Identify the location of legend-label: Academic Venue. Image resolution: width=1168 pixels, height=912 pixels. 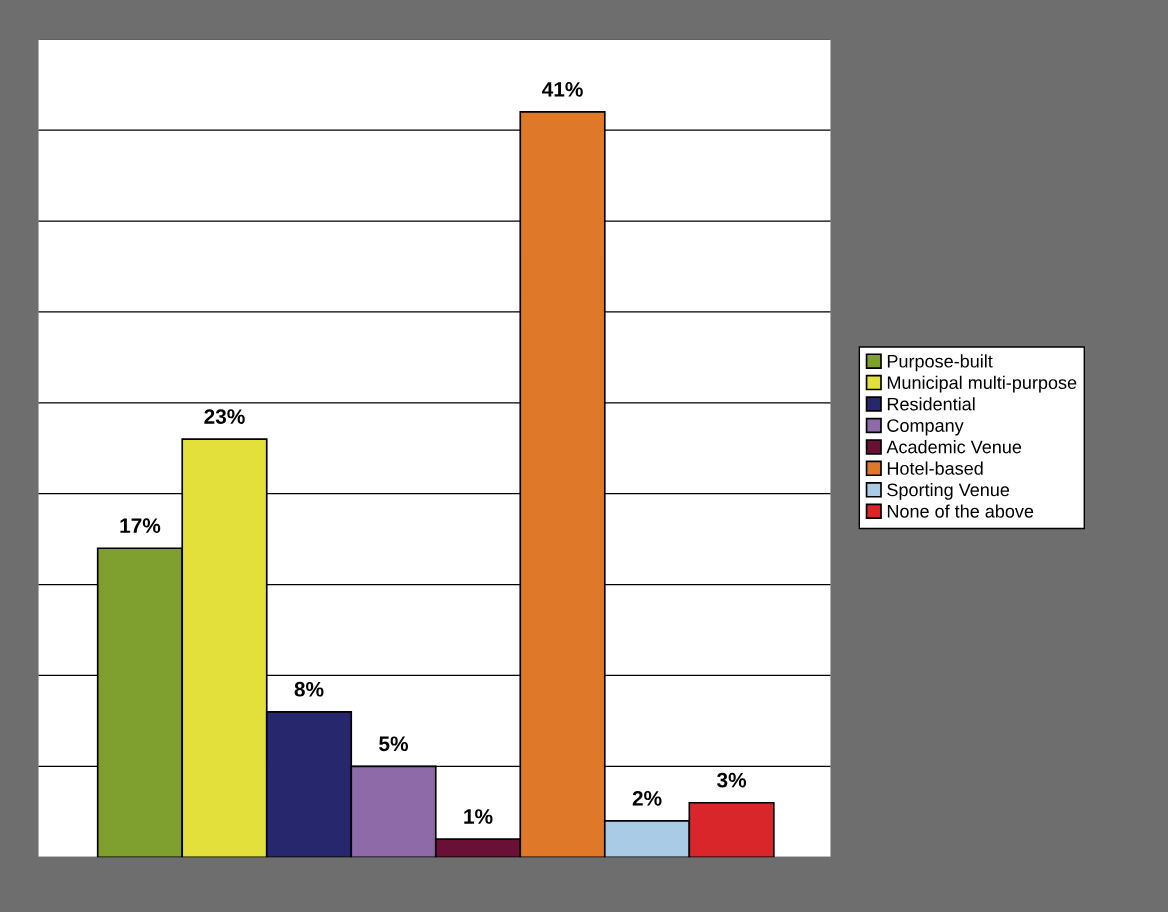
(954, 447).